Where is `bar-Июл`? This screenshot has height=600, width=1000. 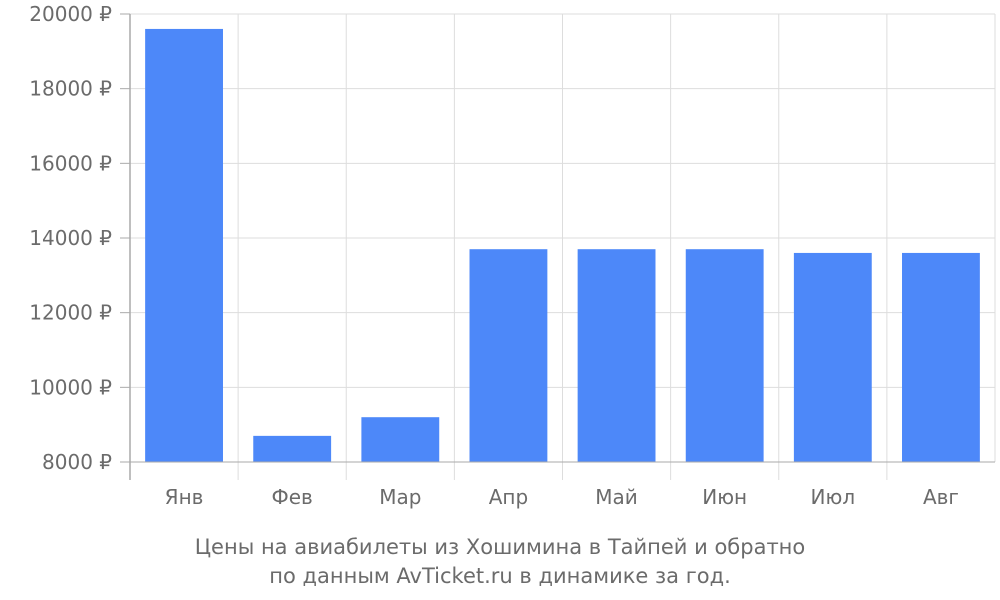
bar-Июл is located at coordinates (832, 357).